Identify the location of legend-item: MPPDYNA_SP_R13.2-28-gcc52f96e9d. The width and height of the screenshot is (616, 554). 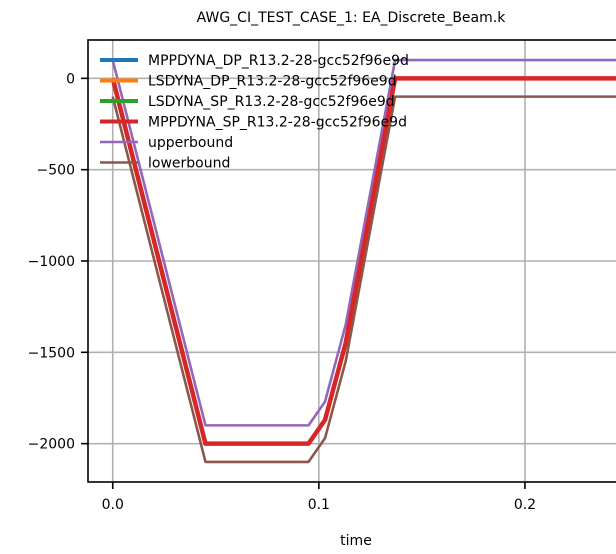
(253, 123).